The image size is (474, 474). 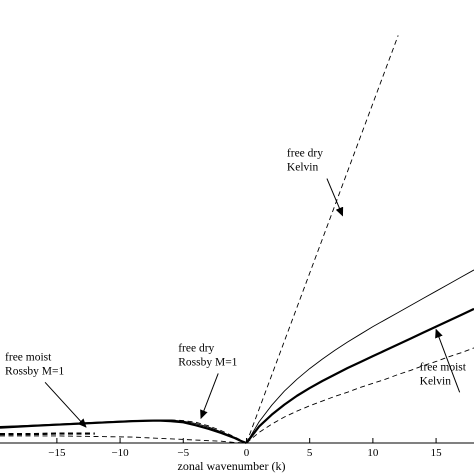 I want to click on series-5-line, so click(x=123, y=432).